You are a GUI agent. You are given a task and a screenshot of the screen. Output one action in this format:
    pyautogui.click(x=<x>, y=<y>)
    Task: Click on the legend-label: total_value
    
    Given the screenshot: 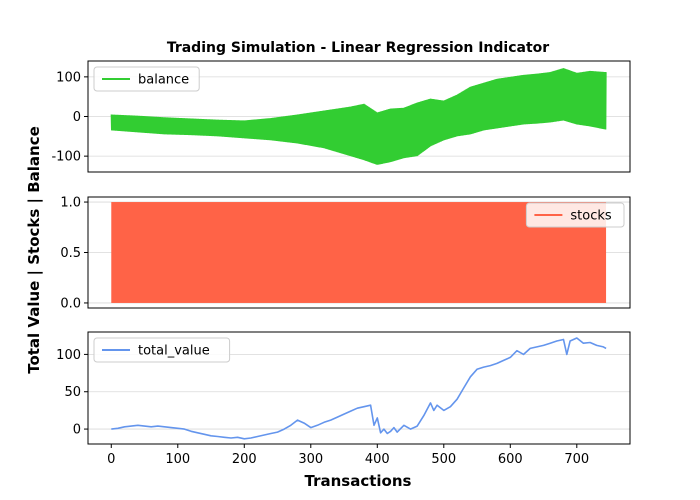 What is the action you would take?
    pyautogui.click(x=174, y=351)
    